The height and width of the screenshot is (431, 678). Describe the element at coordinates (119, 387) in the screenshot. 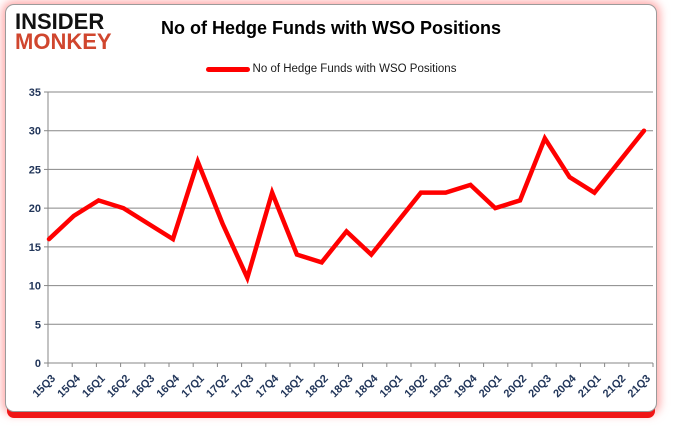

I see `x-tick-label: 16Q2` at that location.